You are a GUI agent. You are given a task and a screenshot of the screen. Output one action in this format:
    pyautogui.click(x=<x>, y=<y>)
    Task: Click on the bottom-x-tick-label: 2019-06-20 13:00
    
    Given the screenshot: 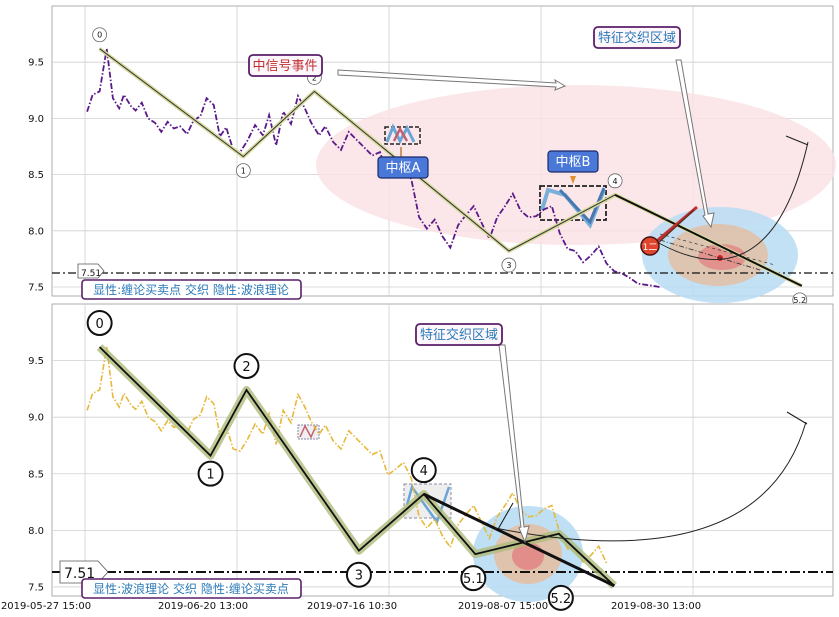 What is the action you would take?
    pyautogui.click(x=203, y=606)
    